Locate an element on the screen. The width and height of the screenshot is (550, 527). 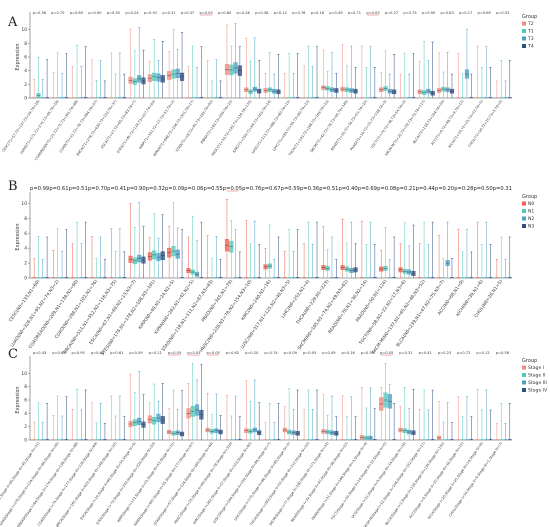
x-tick-label: READ(T1=10,T2=16,T3=51,T4=10) is located at coordinates (349, 125).